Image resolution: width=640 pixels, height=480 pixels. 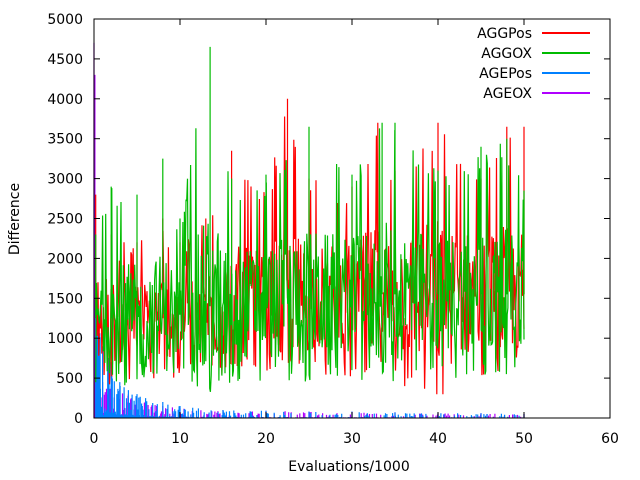 I want to click on x-tick-label: 10, so click(x=180, y=439).